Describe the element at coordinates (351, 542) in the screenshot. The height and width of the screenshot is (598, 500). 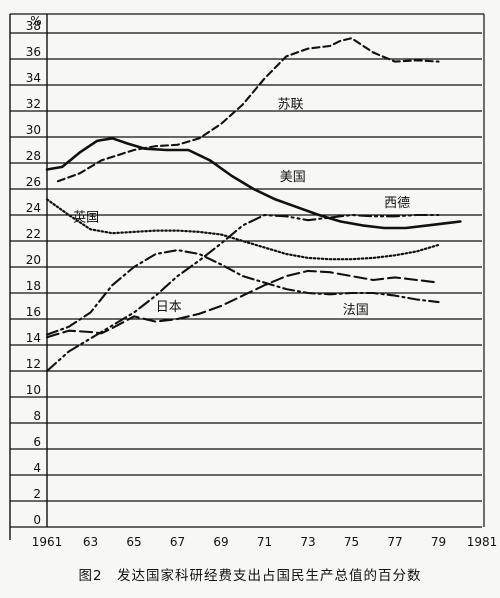
I see `x-tick-label: 75` at that location.